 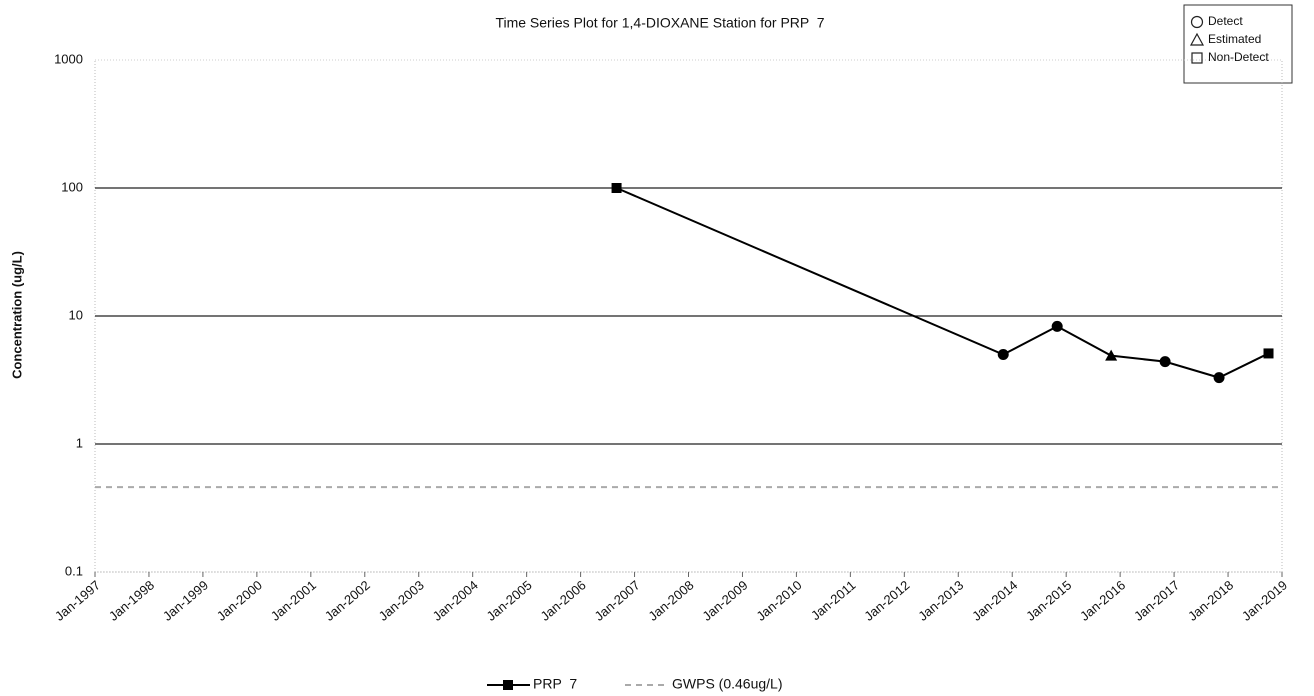 I want to click on legend-label: Non-Detect, so click(x=1238, y=57).